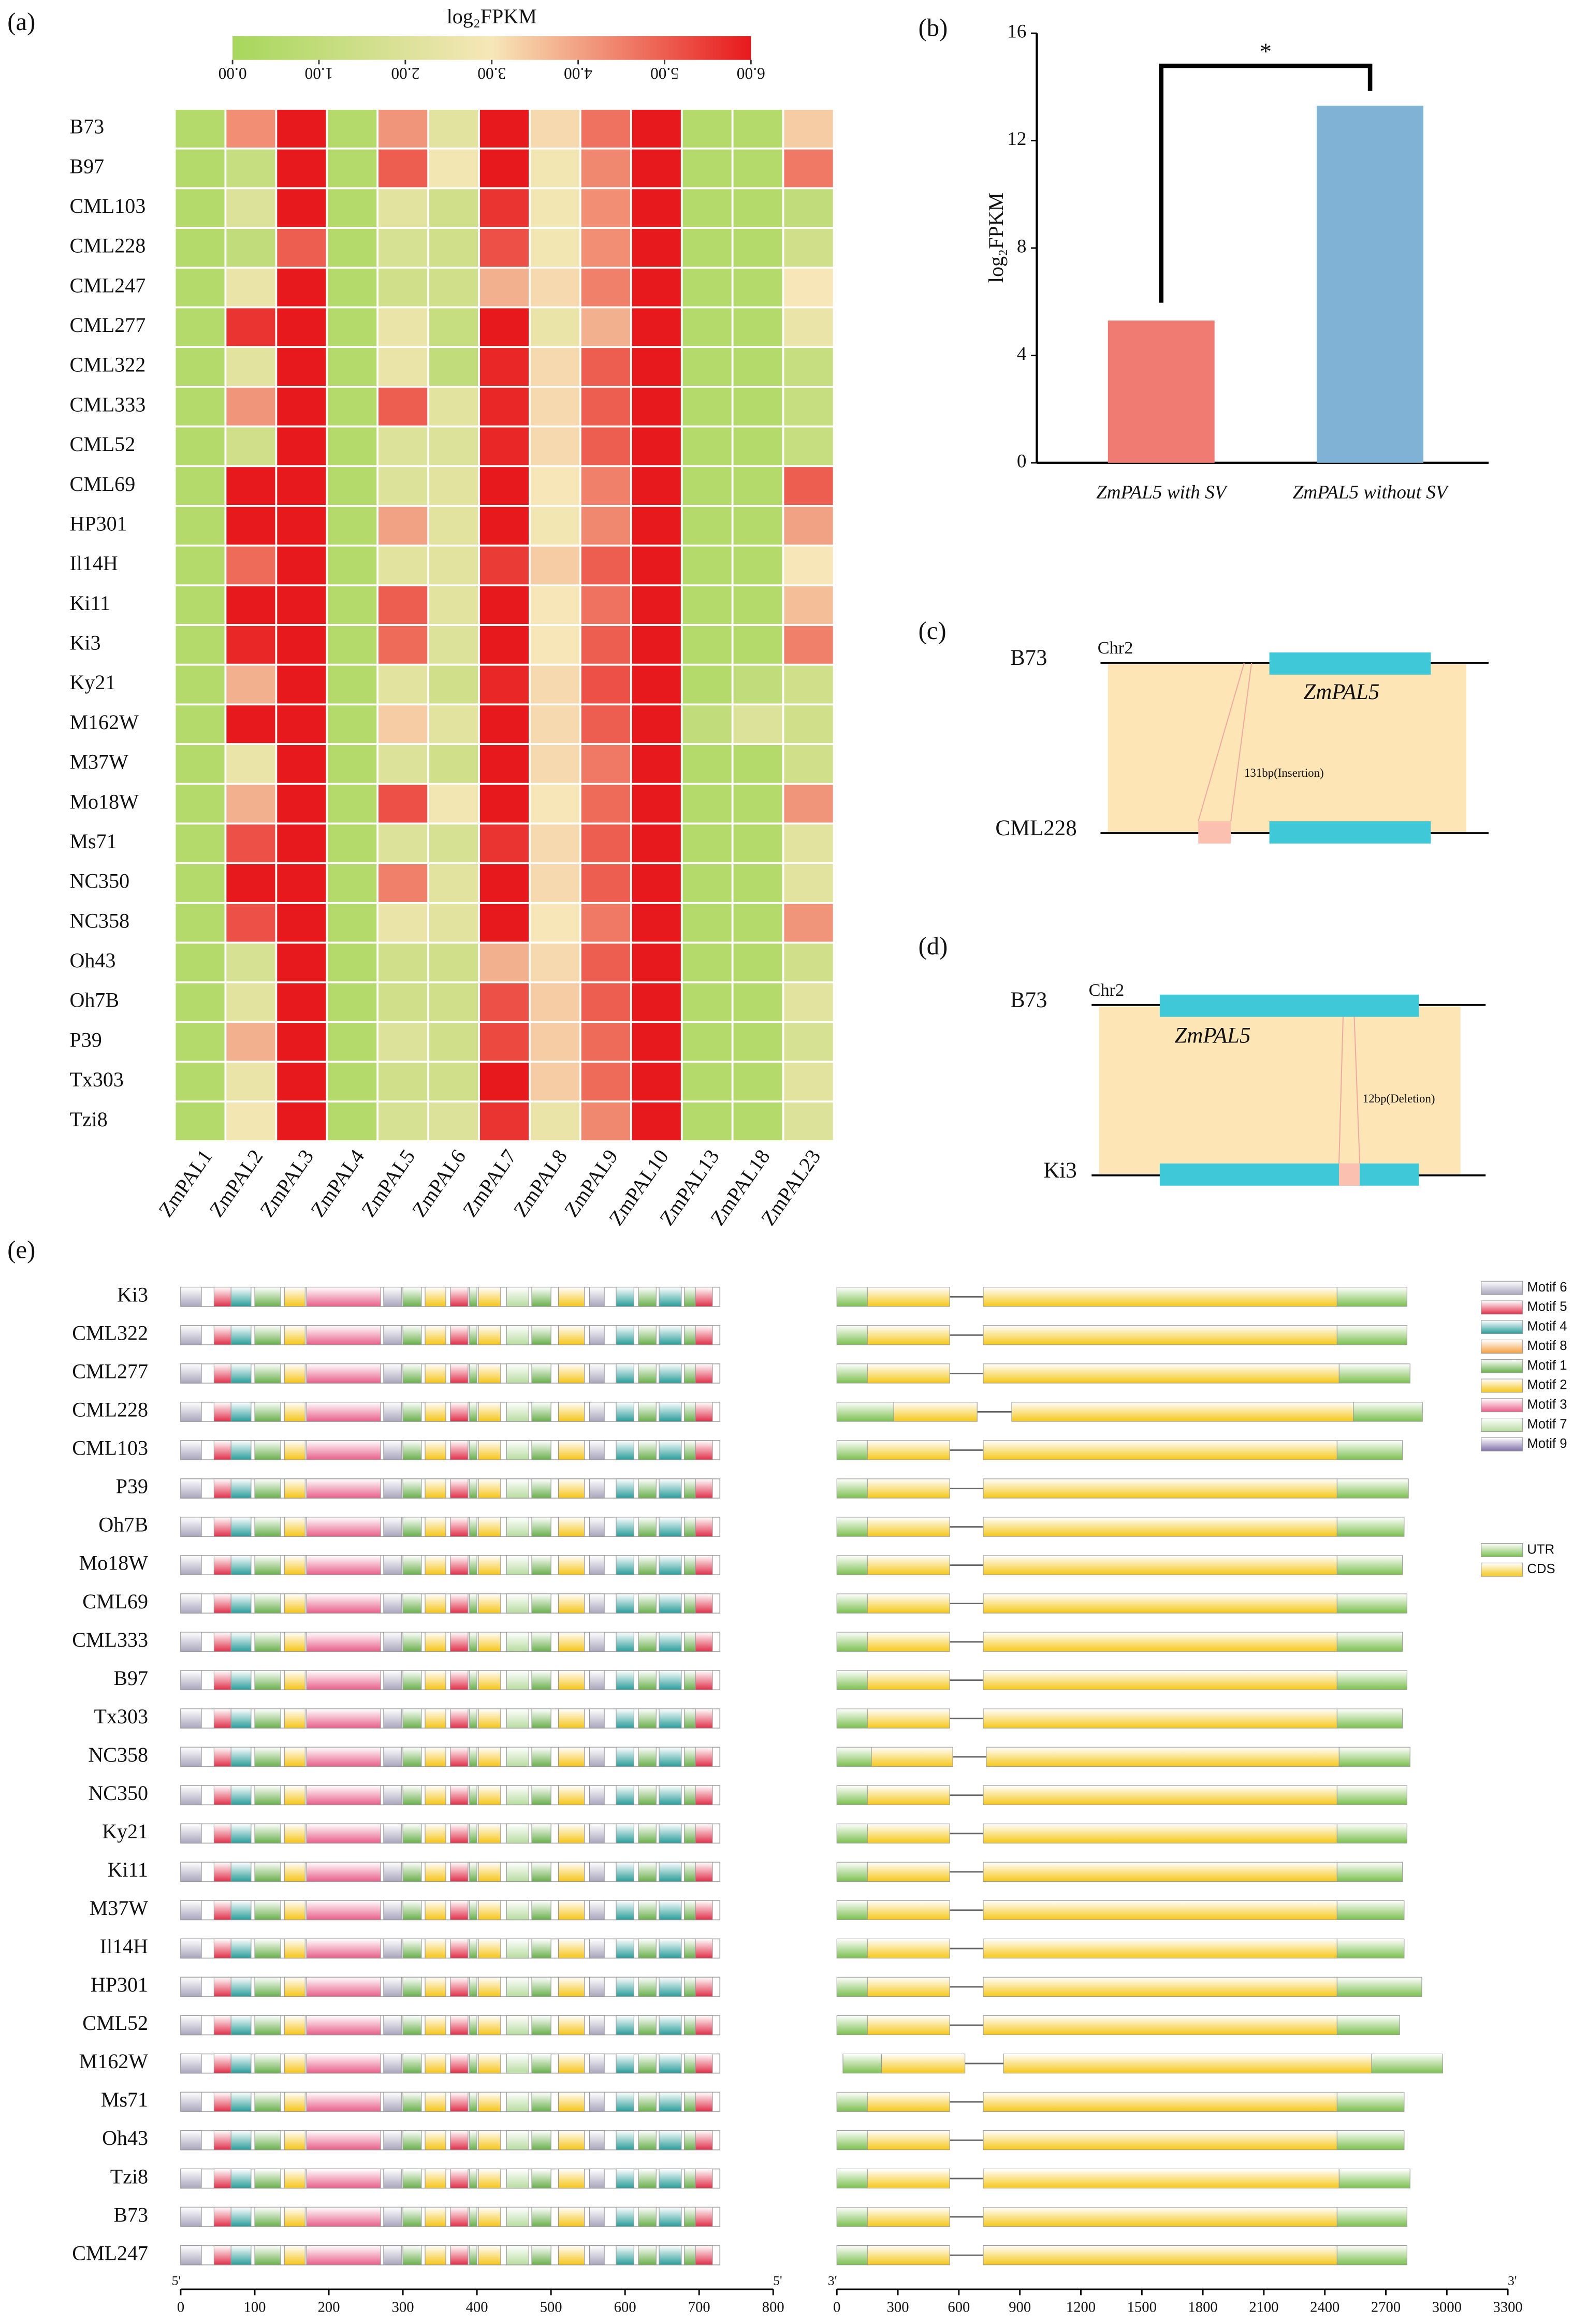  Describe the element at coordinates (125, 2137) in the screenshot. I see `gene-label: Oh43` at that location.